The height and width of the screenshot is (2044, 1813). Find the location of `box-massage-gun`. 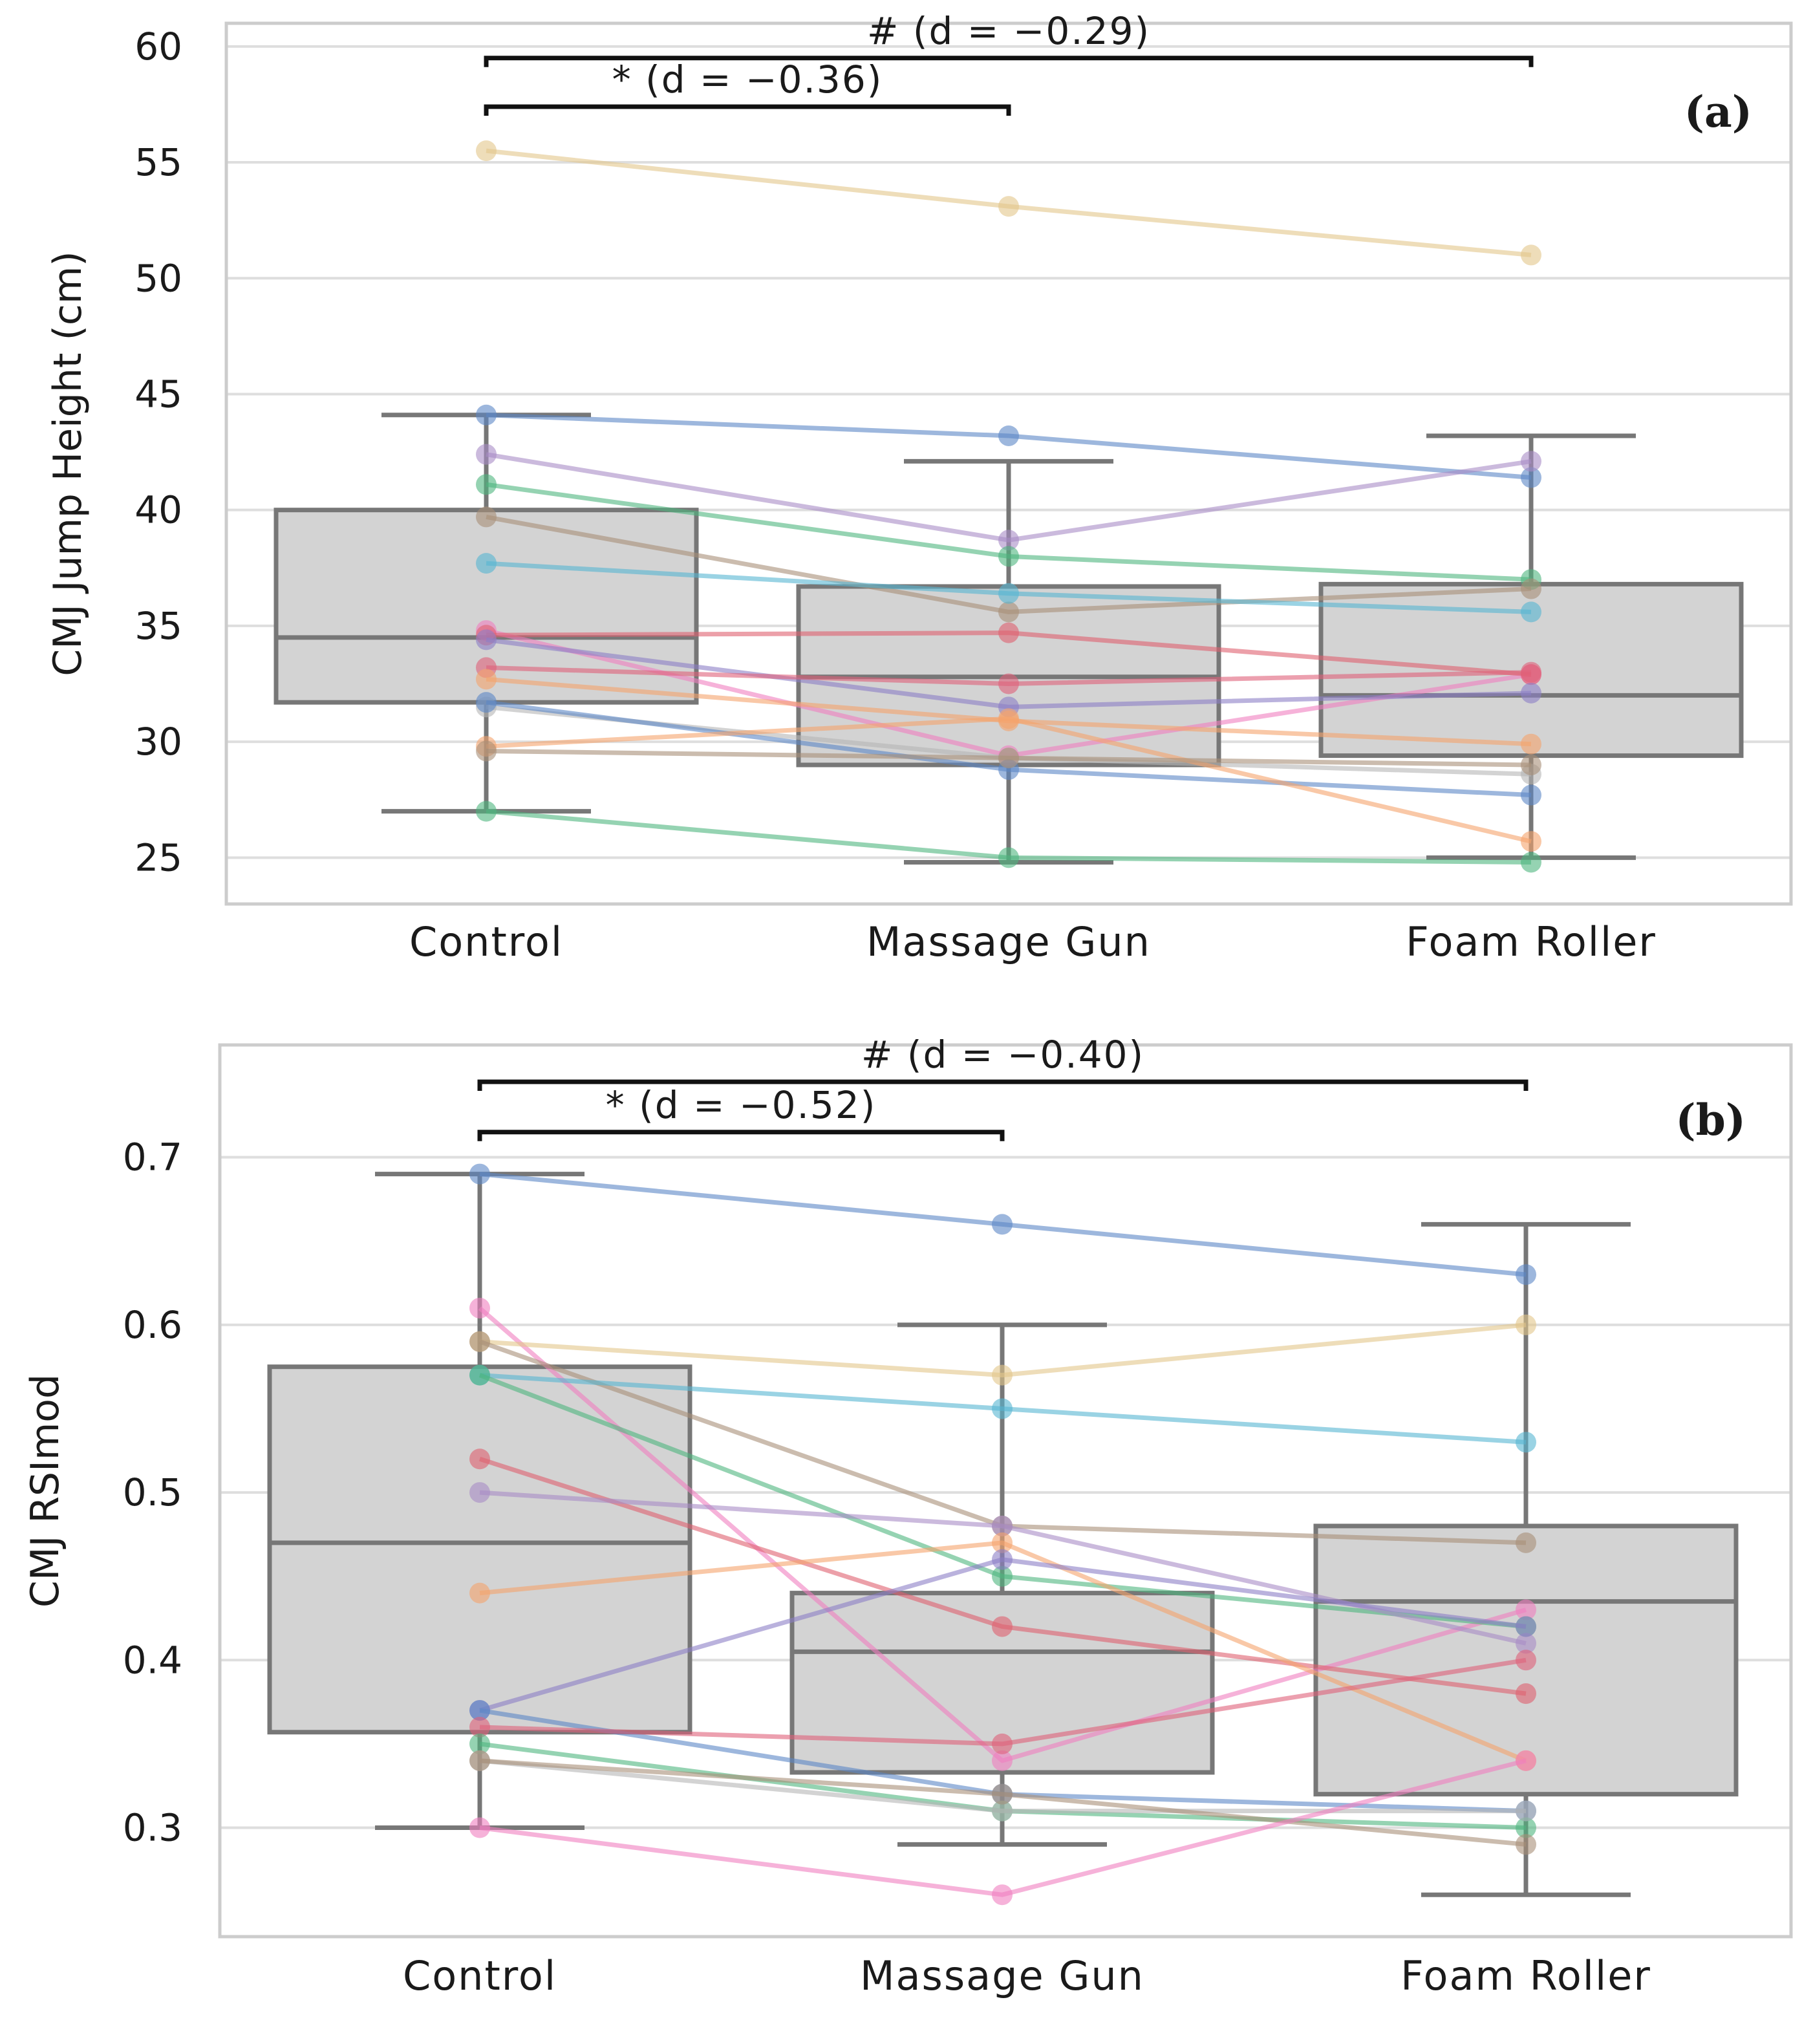

box-massage-gun is located at coordinates (1008, 661).